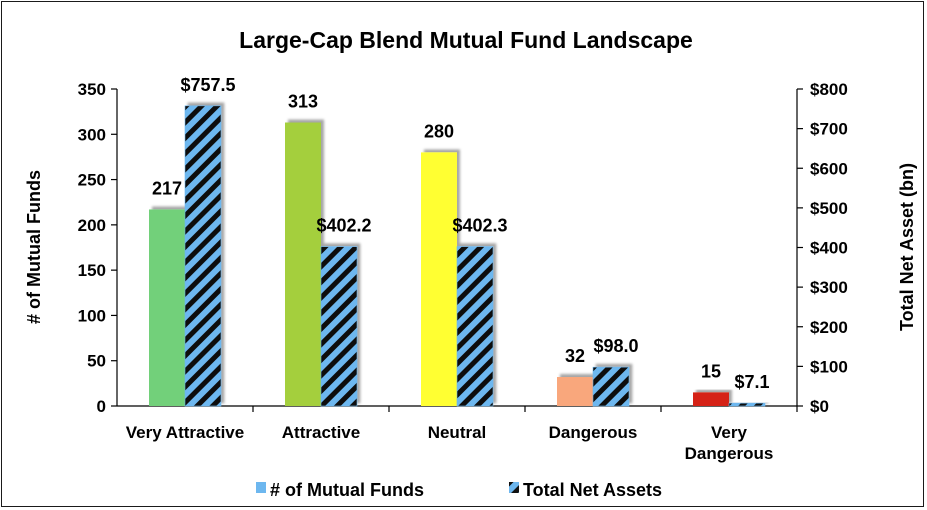  I want to click on legend: # of Mutual Funds Total Net Assets, so click(459, 490).